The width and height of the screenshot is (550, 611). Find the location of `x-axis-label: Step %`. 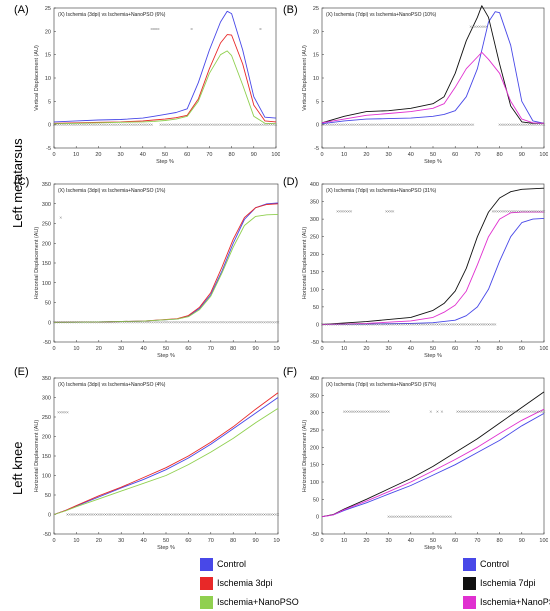

x-axis-label: Step % is located at coordinates (433, 162).